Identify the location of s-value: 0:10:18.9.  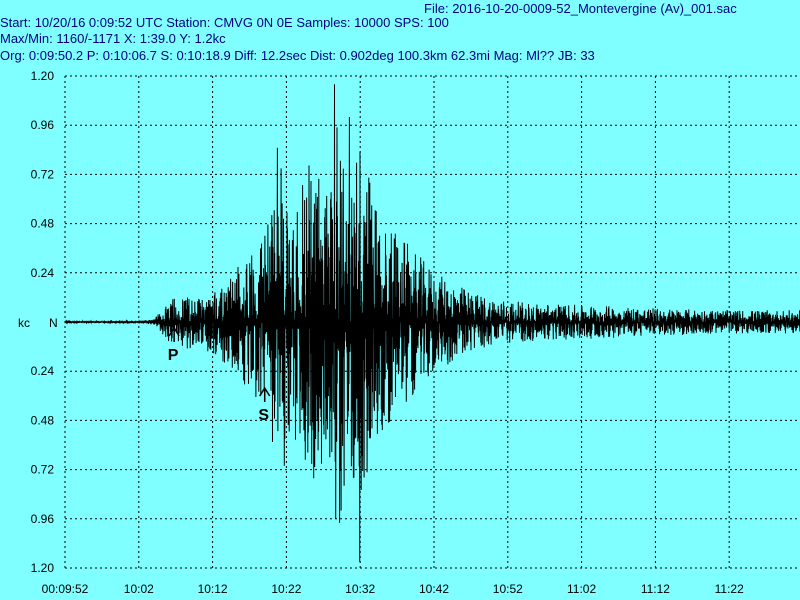
(203, 55).